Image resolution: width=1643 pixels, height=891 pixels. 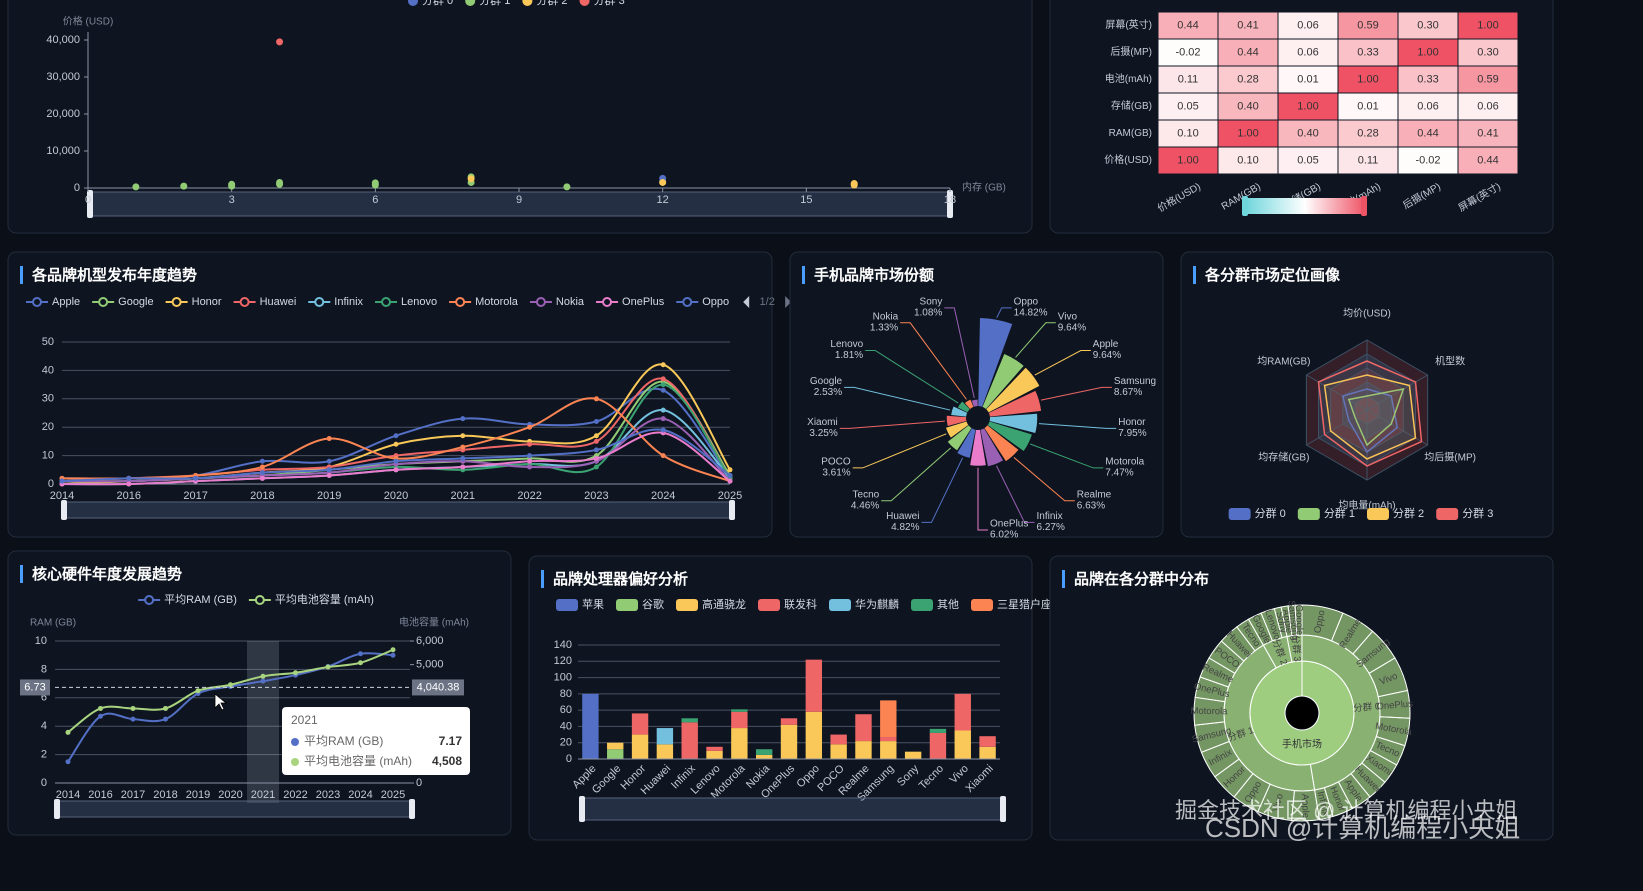 I want to click on y2-tick-label: 5,000, so click(x=430, y=665).